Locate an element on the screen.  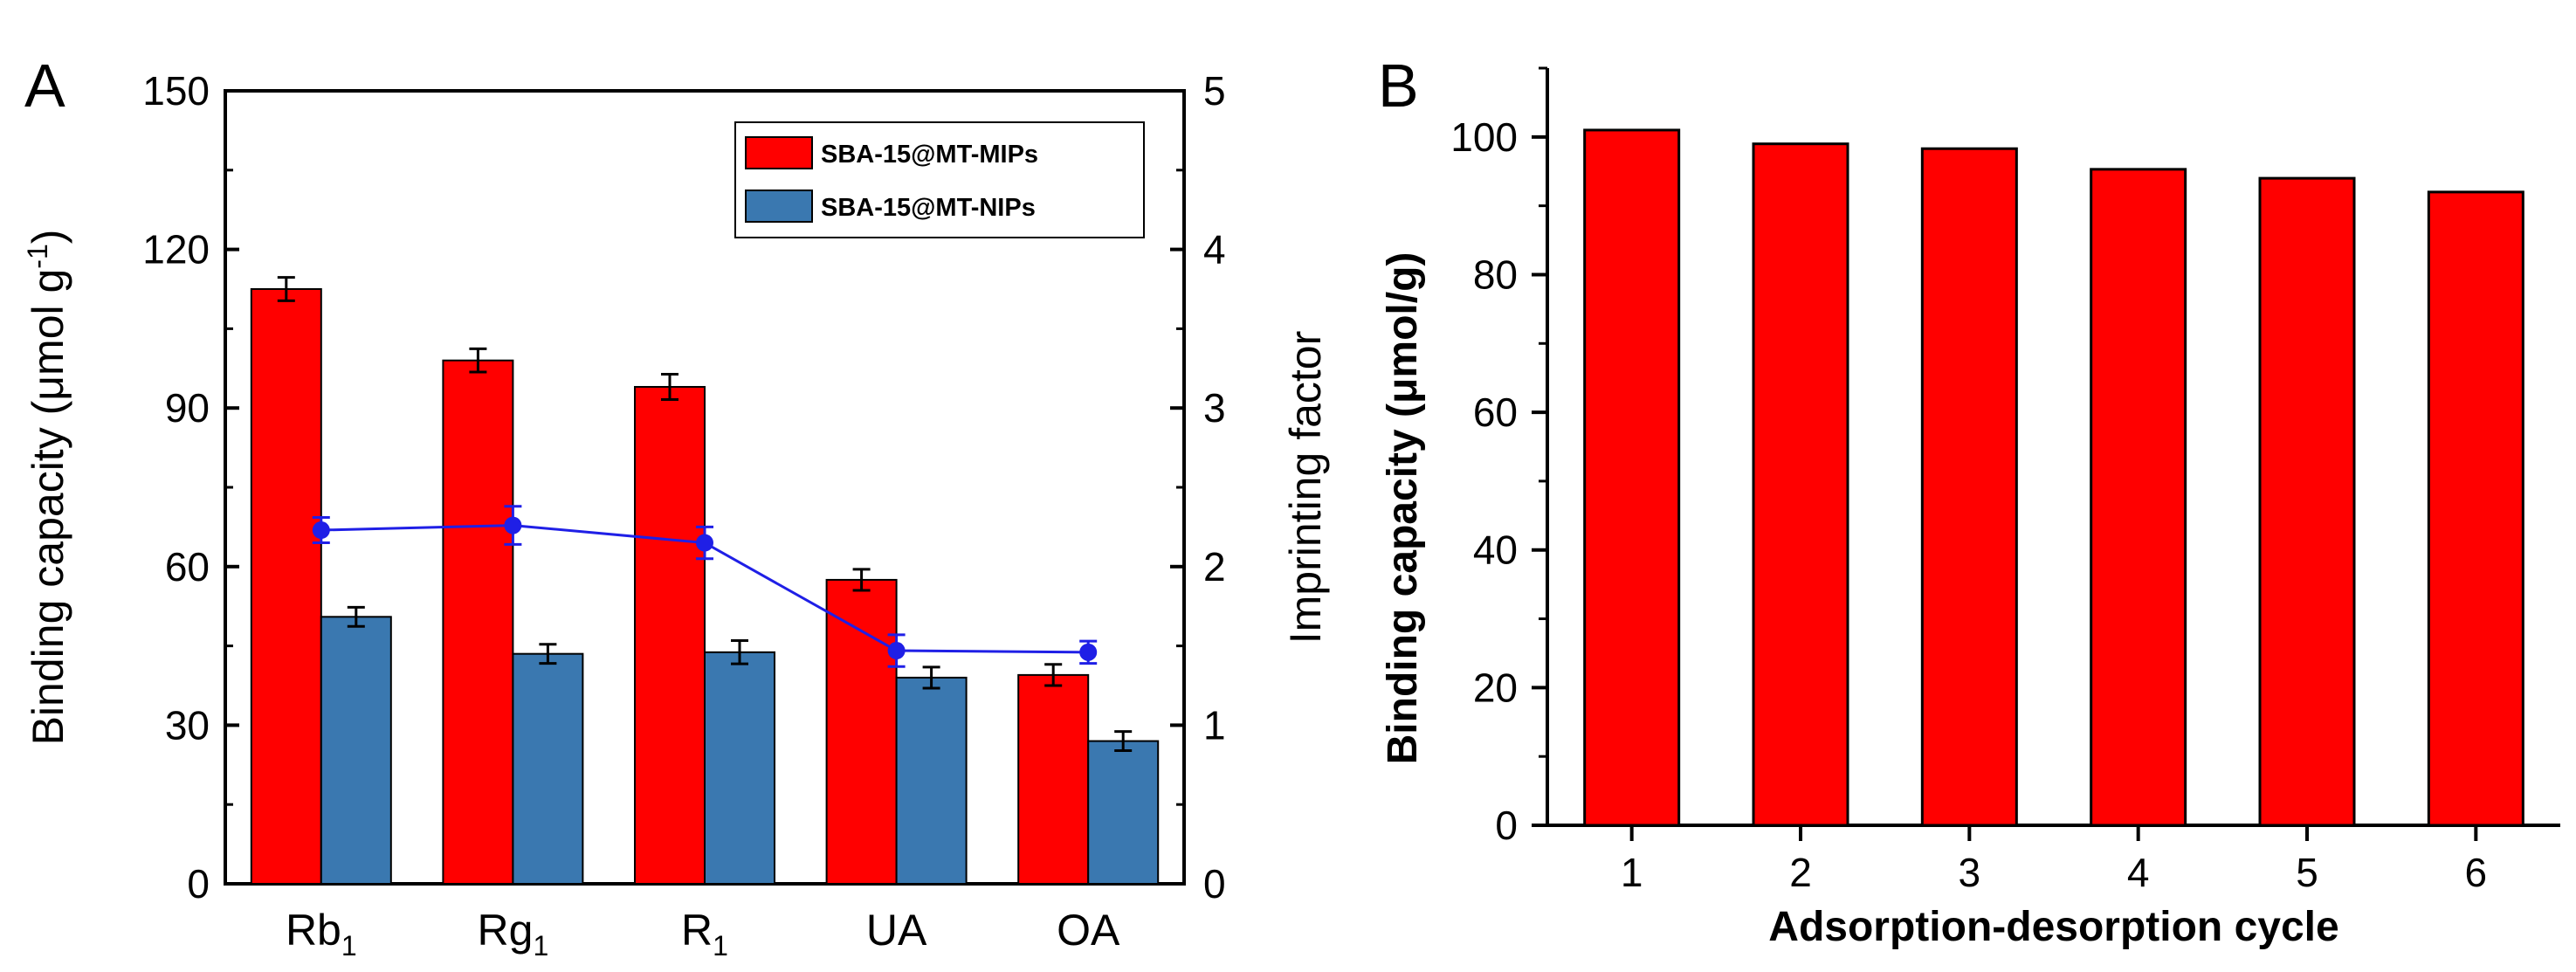
right-tick-label: 0 is located at coordinates (1214, 884).